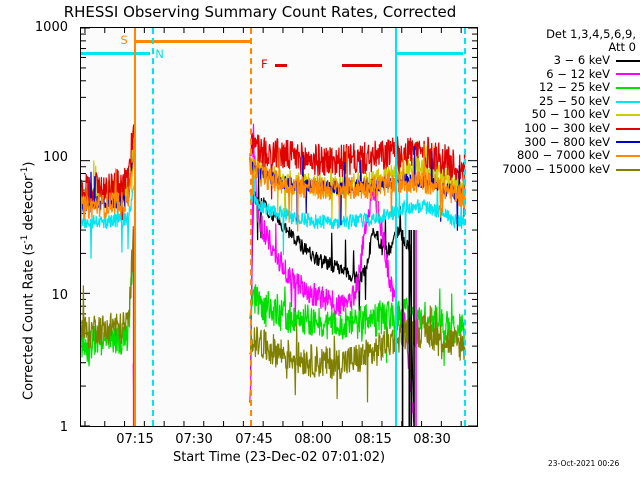 This screenshot has height=480, width=640. What do you see at coordinates (159, 54) in the screenshot?
I see `annotation-label-n: N` at bounding box center [159, 54].